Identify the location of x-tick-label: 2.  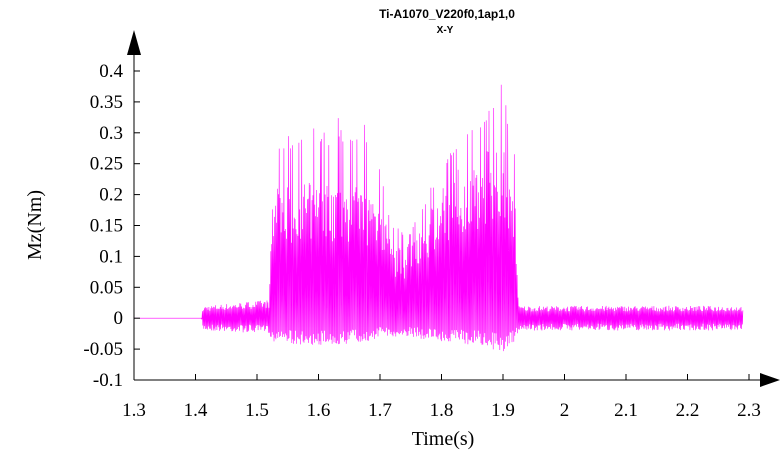
(565, 410).